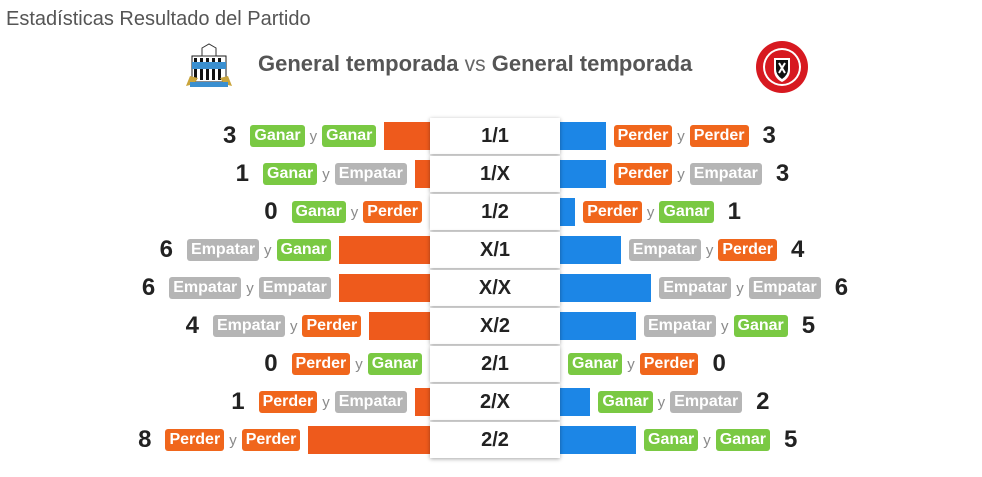  I want to click on away-count: 2, so click(763, 401).